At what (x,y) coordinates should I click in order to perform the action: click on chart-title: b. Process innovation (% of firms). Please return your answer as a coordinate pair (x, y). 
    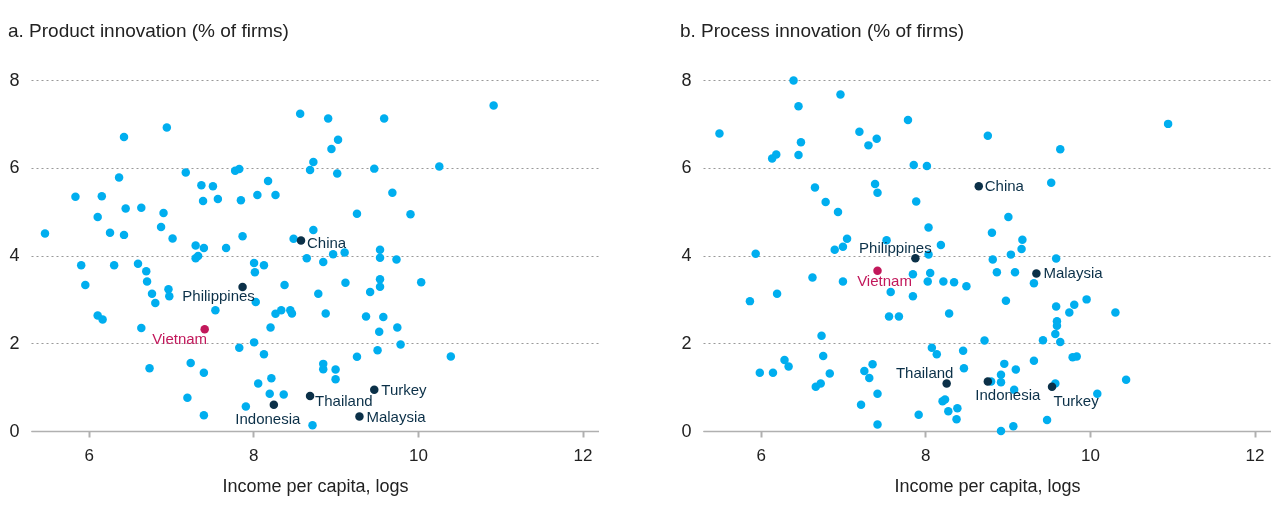
    Looking at the image, I should click on (822, 30).